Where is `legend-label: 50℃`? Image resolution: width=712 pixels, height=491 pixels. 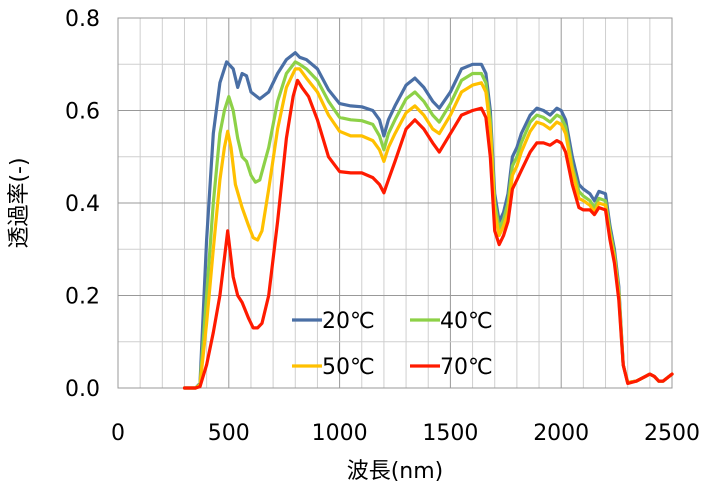
legend-label: 50℃ is located at coordinates (348, 367).